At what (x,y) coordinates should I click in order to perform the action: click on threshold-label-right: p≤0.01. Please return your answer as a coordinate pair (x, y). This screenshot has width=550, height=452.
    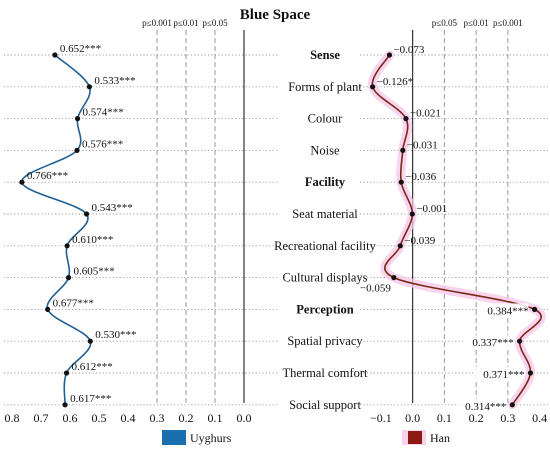
    Looking at the image, I should click on (476, 23).